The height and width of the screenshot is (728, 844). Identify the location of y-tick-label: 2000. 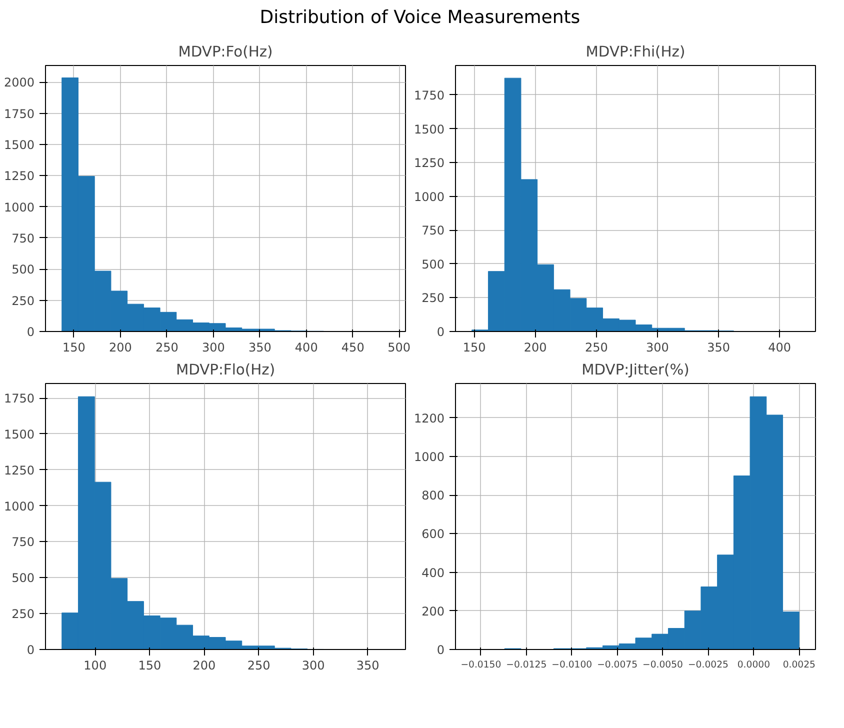
(19, 82).